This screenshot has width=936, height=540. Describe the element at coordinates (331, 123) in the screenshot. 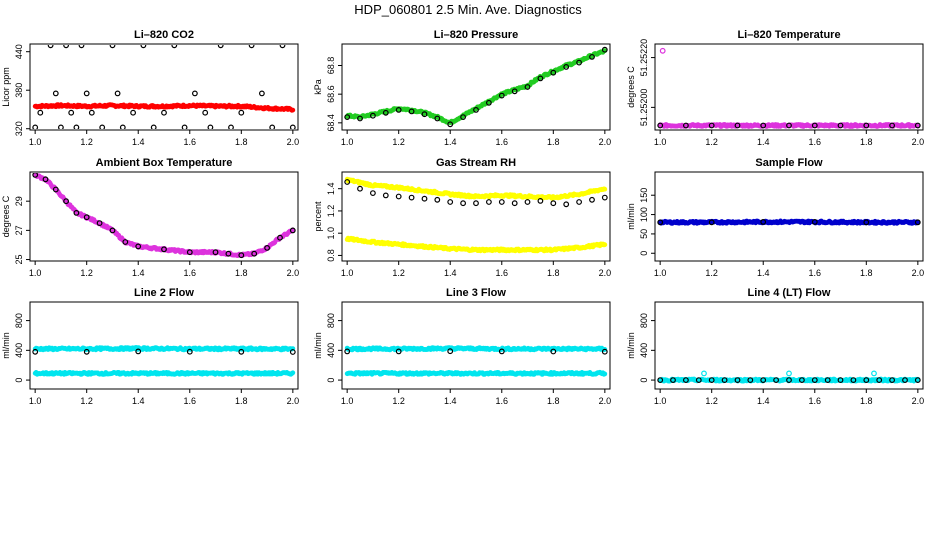

I see `y-tick-label: 68.4` at that location.